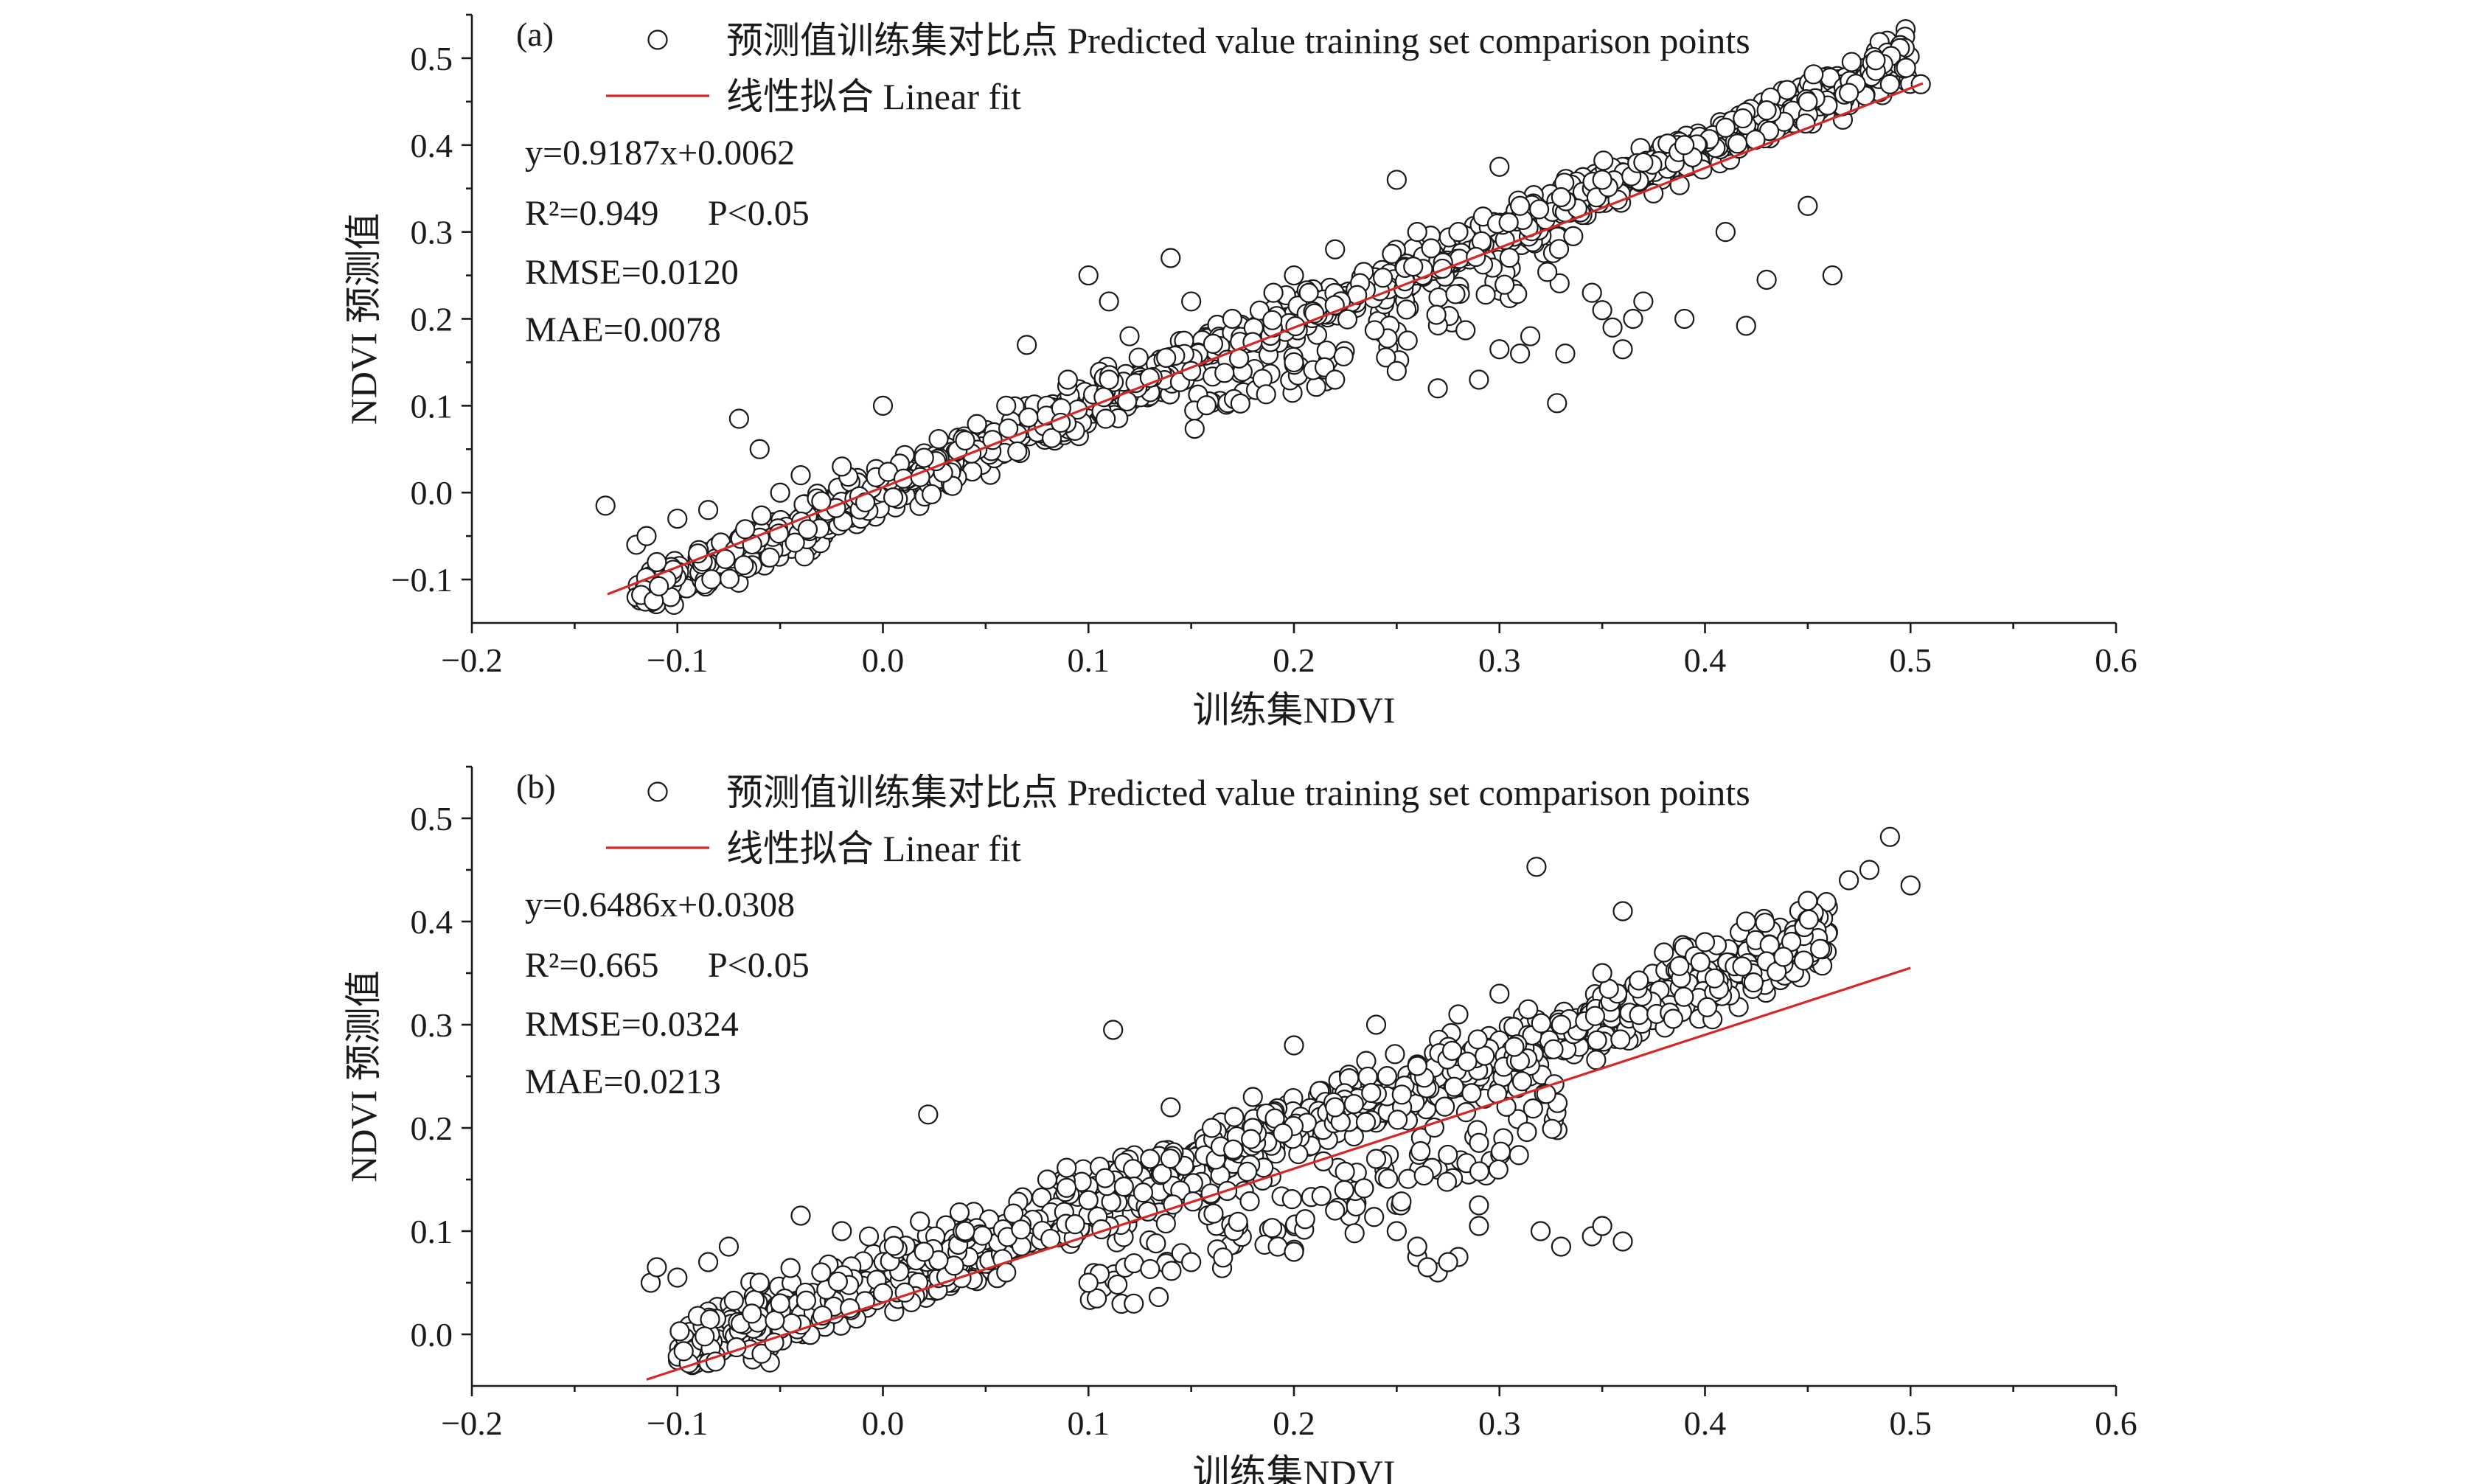 The image size is (2467, 1484). What do you see at coordinates (1705, 660) in the screenshot?
I see `x-tick-label: 0.4` at bounding box center [1705, 660].